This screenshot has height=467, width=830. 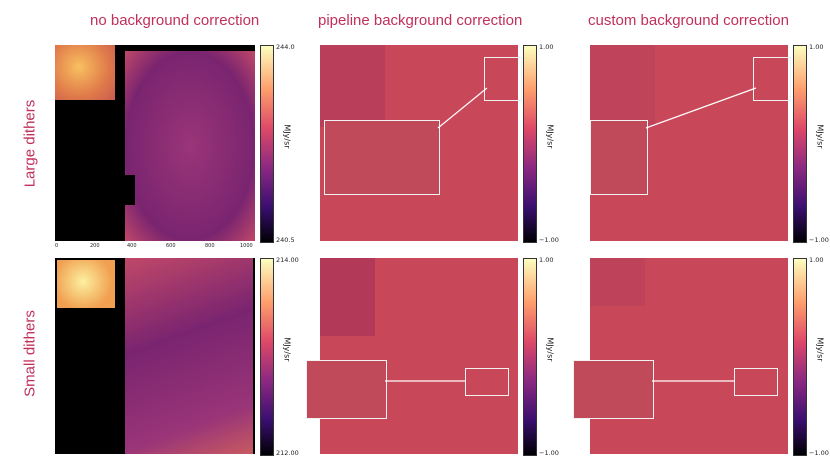 I want to click on colorbar-raw-large, so click(x=267, y=144).